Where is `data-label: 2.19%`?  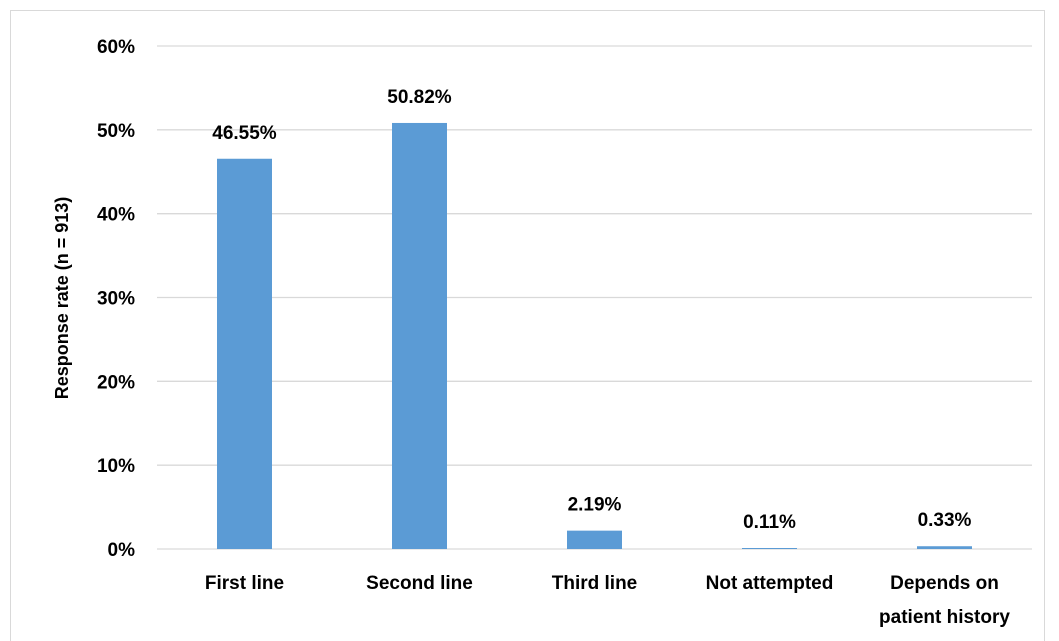 data-label: 2.19% is located at coordinates (595, 505).